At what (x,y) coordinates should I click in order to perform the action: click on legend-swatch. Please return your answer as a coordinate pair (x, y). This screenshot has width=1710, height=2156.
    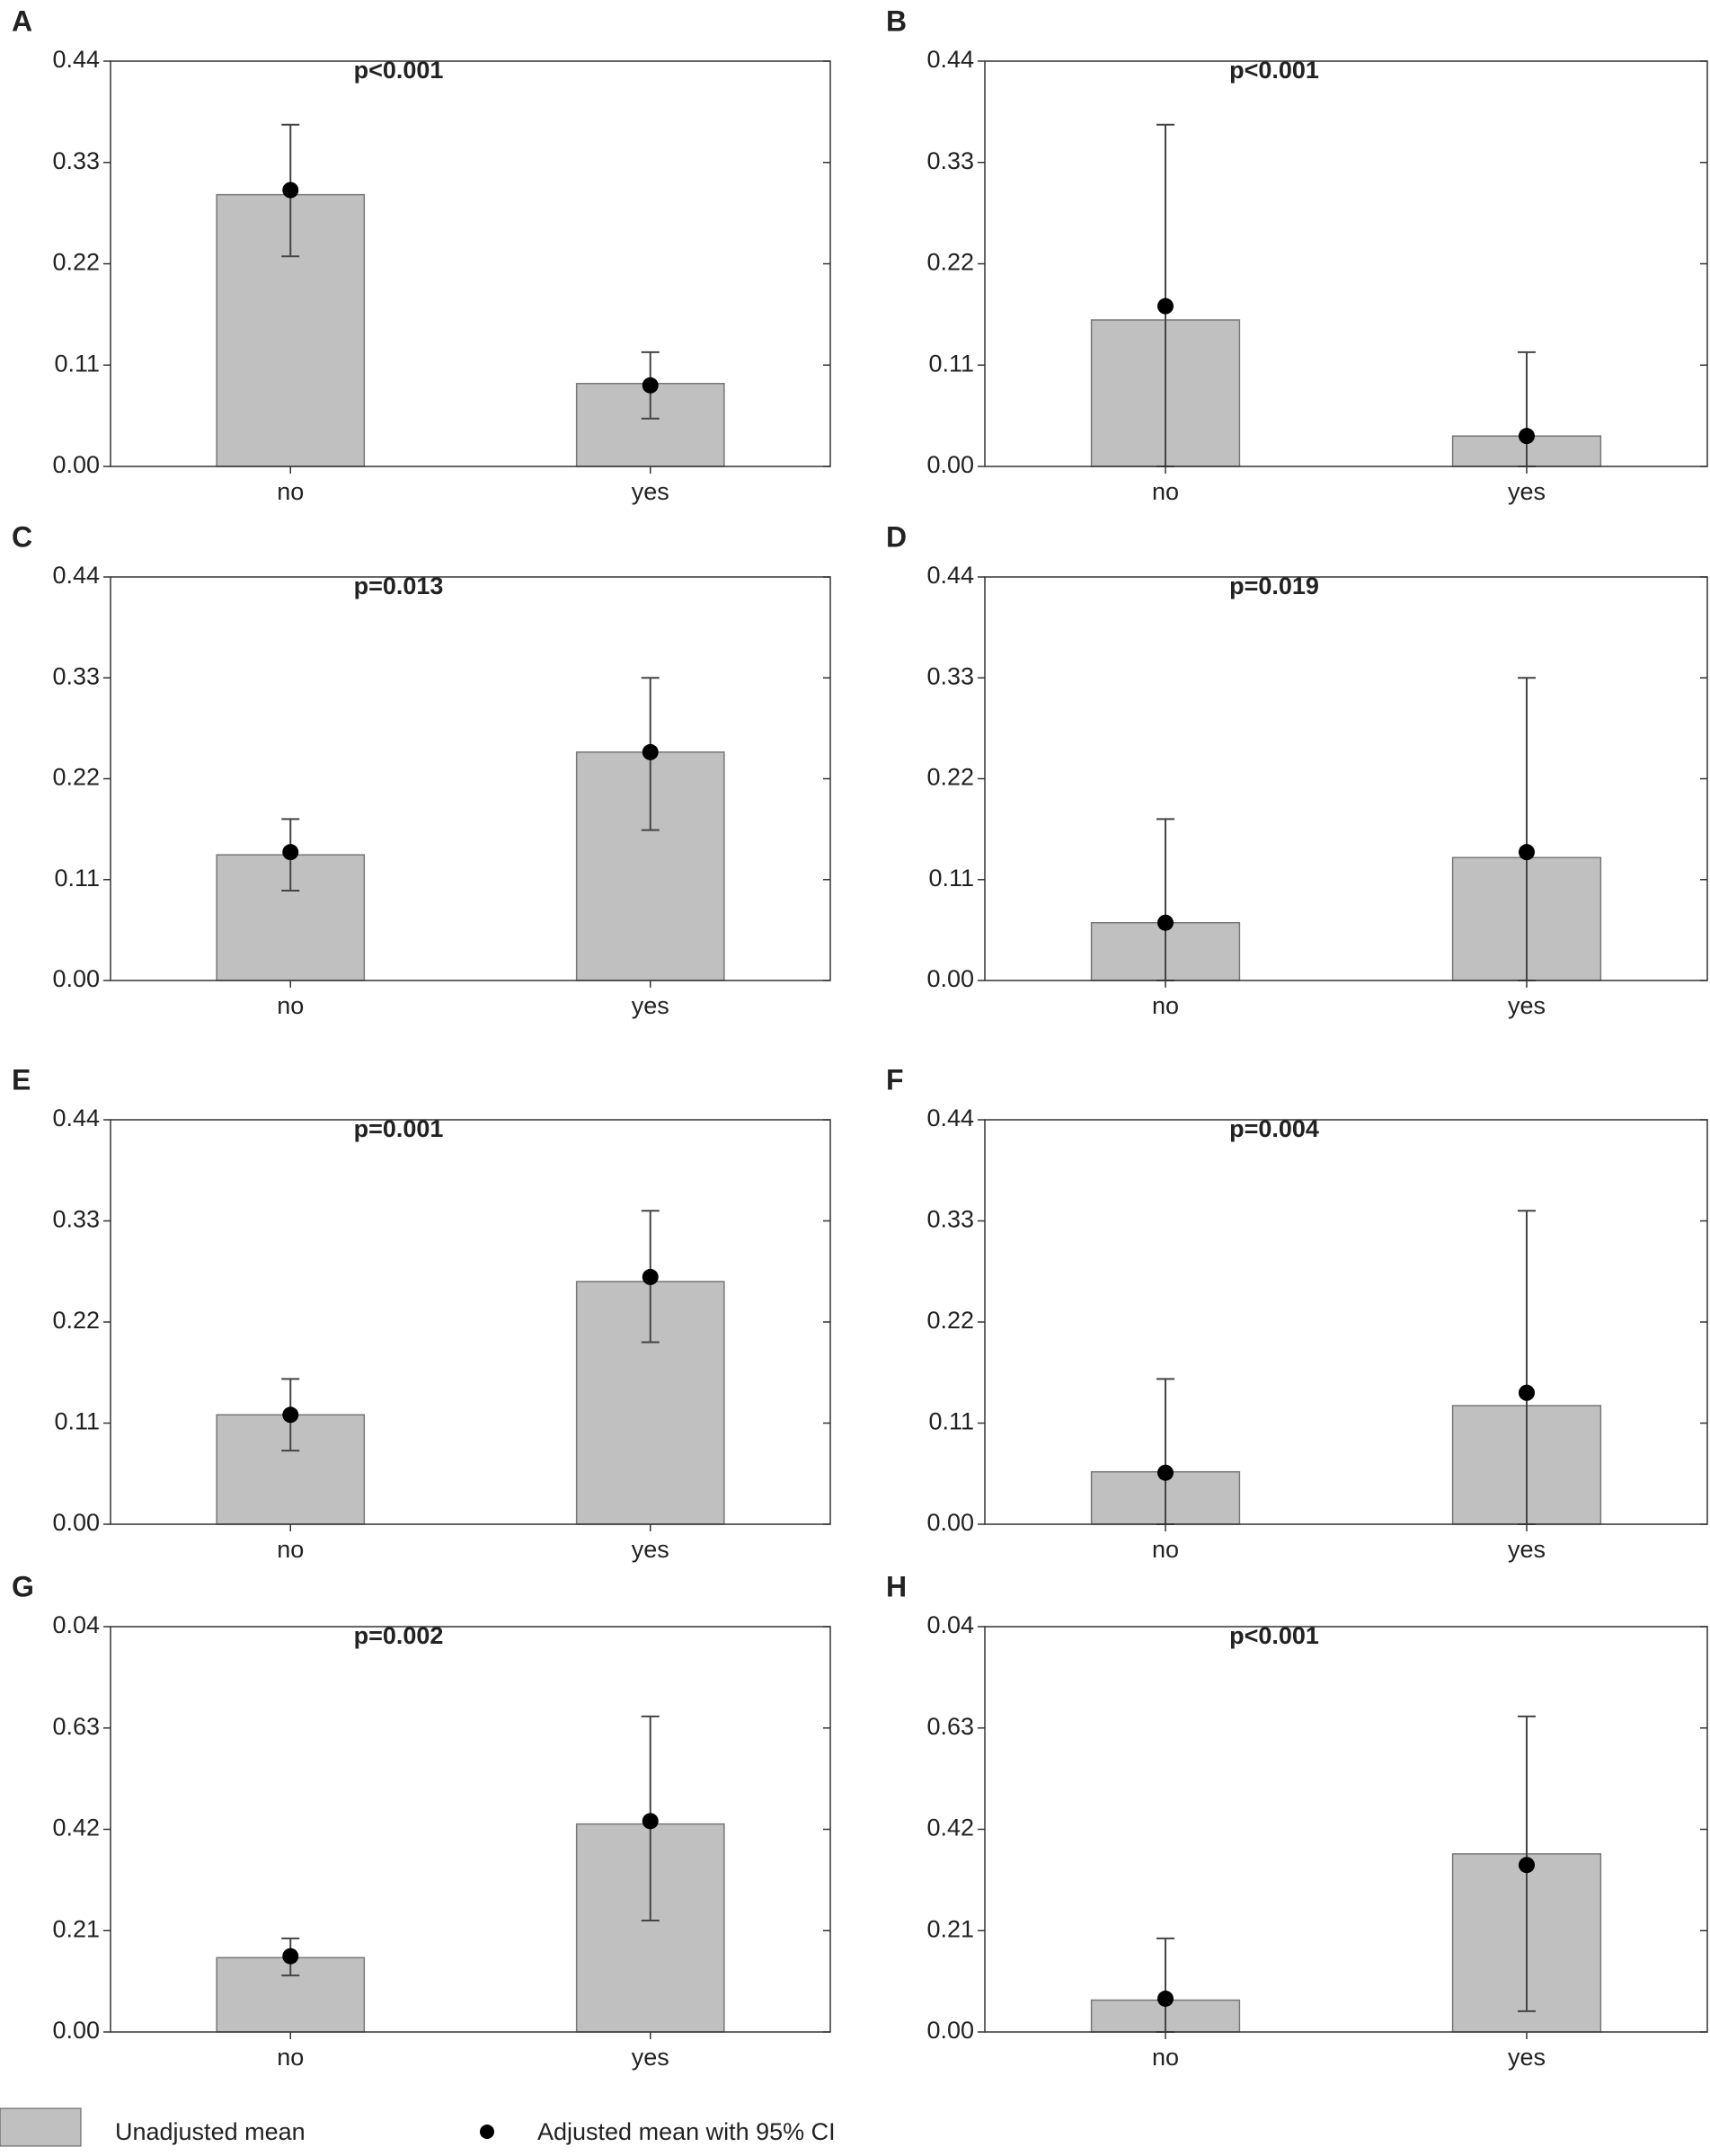
    Looking at the image, I should click on (41, 2127).